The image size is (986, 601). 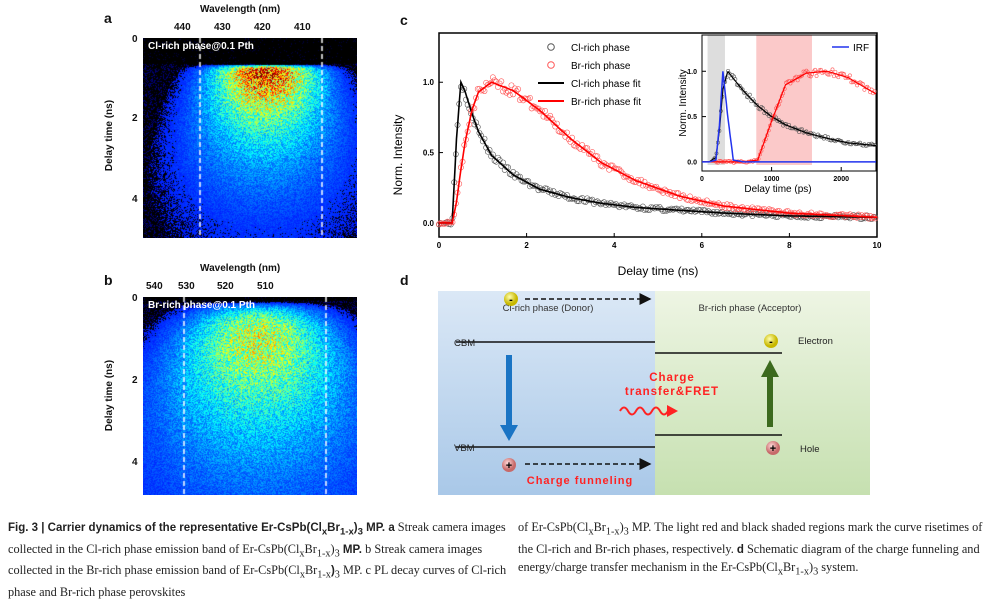 What do you see at coordinates (606, 84) in the screenshot?
I see `legend-label: Cl-rich phase fit` at bounding box center [606, 84].